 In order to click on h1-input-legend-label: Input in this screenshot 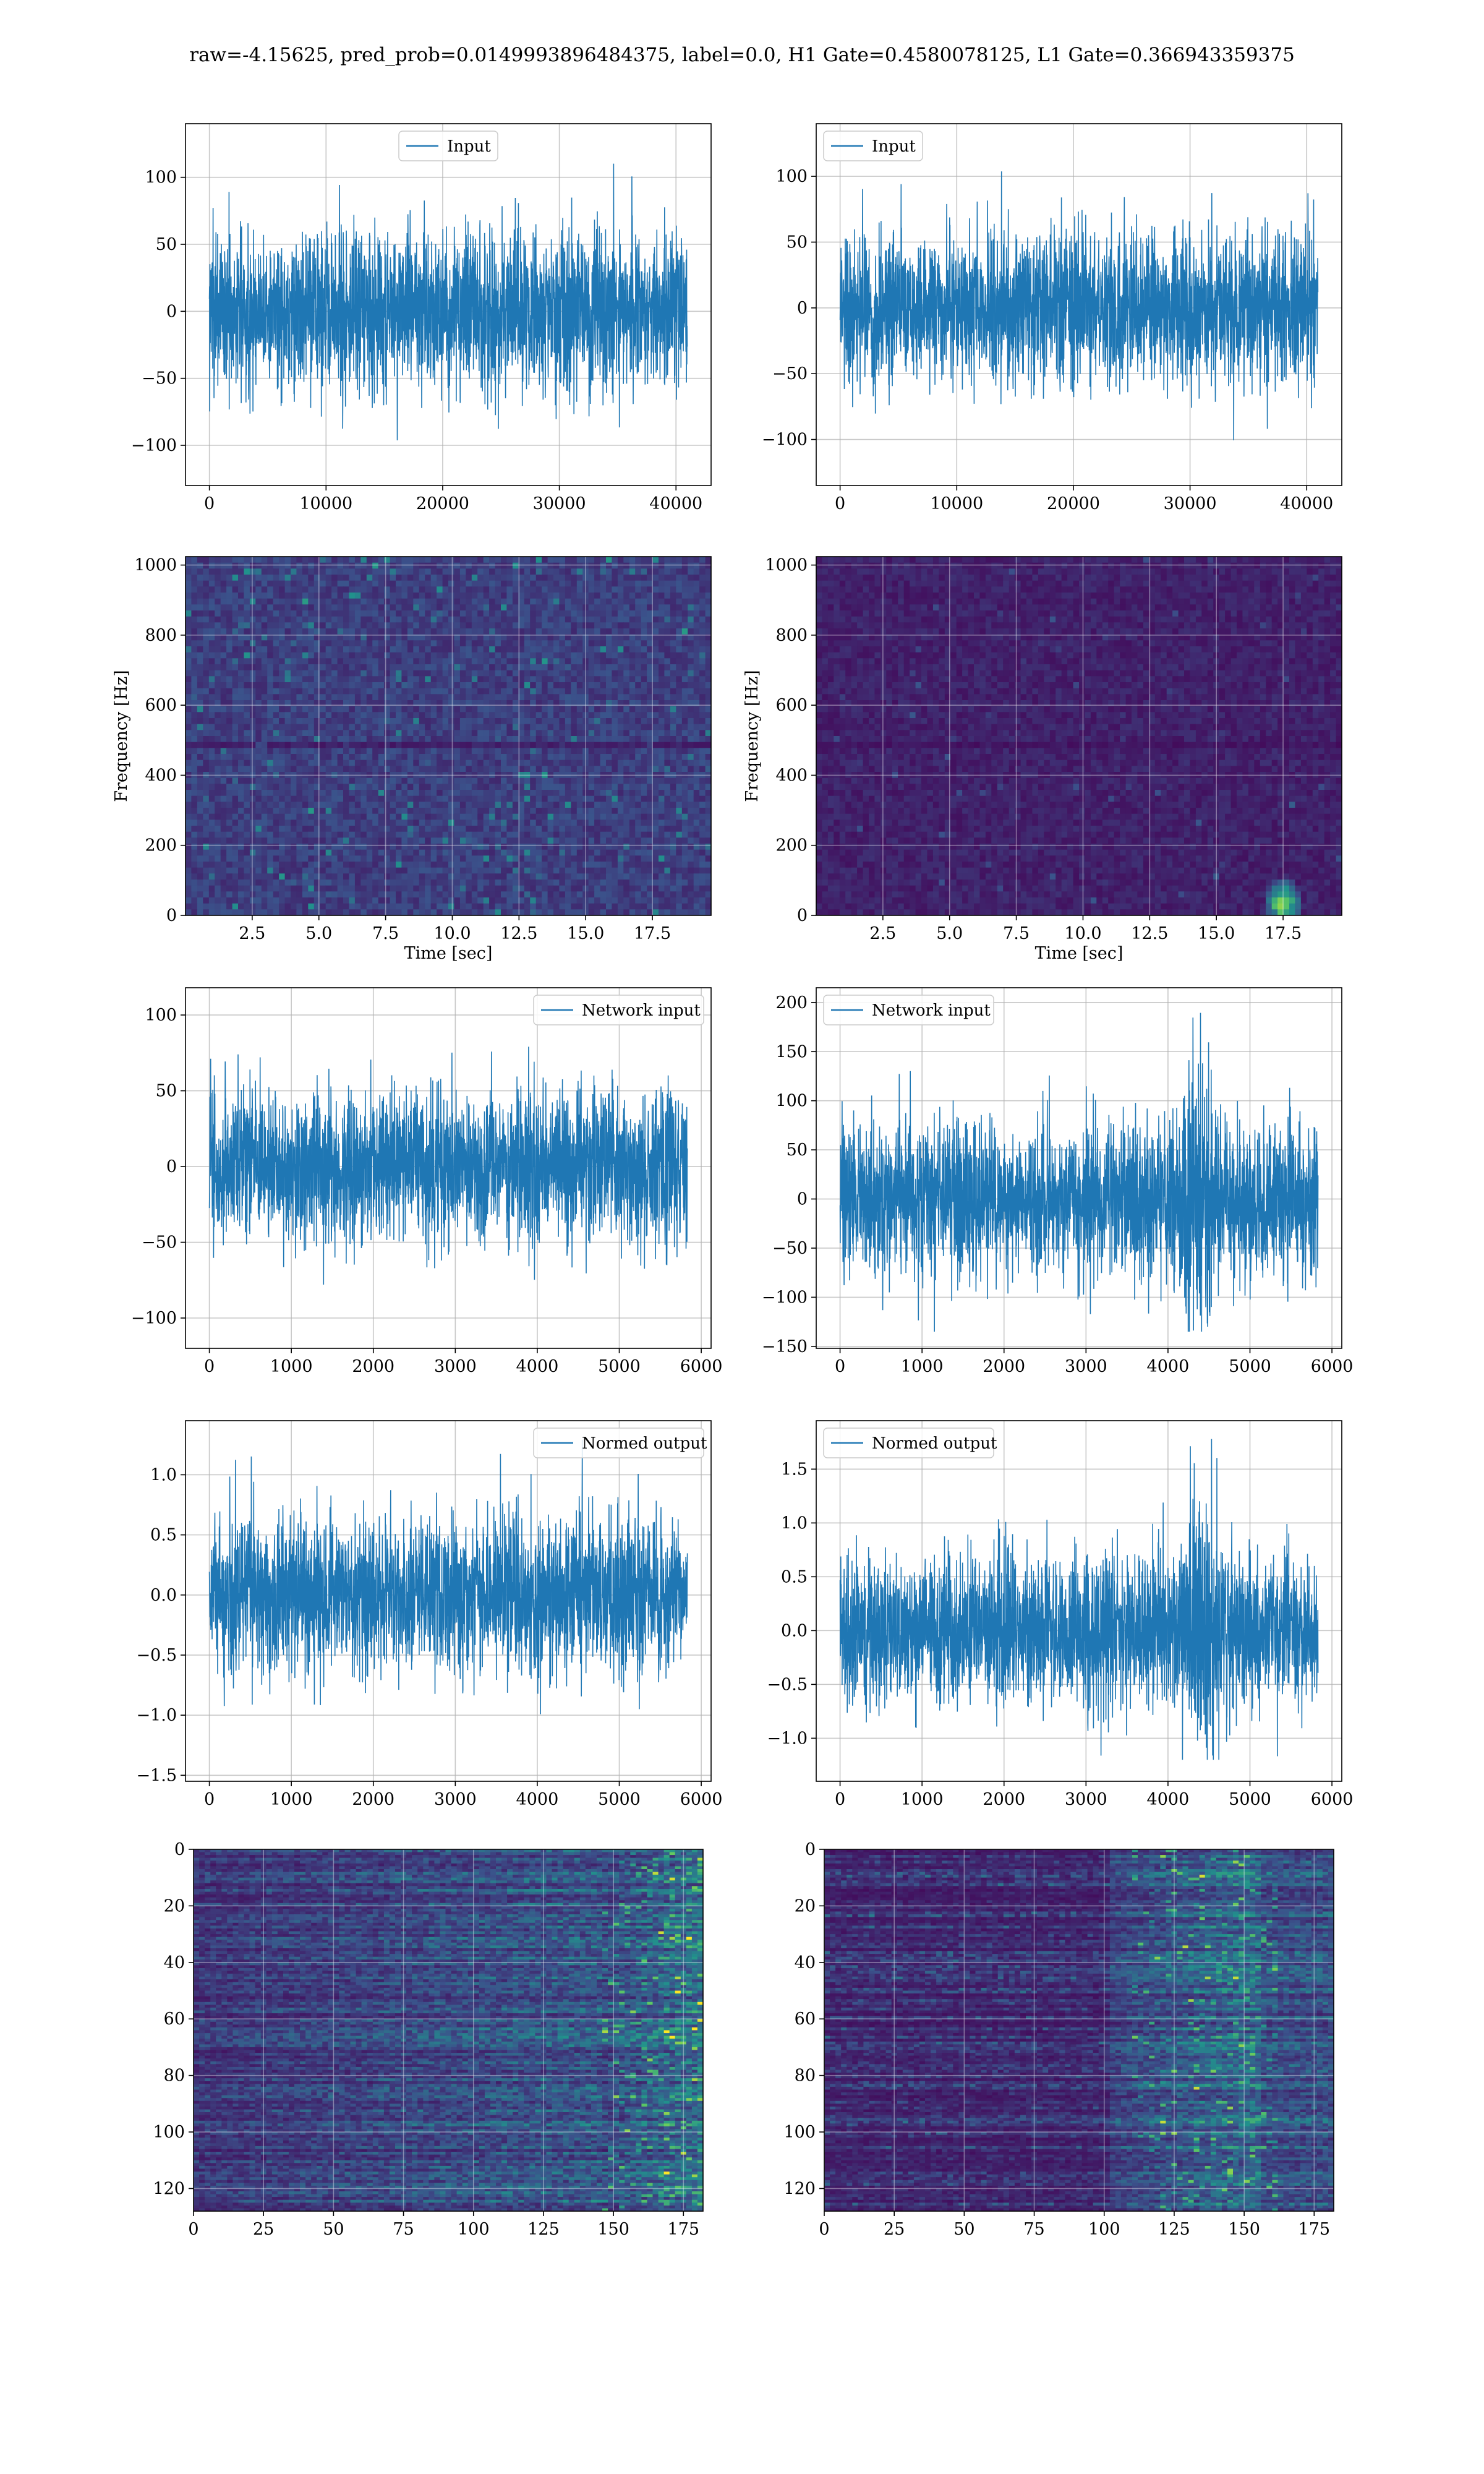, I will do `click(469, 146)`.